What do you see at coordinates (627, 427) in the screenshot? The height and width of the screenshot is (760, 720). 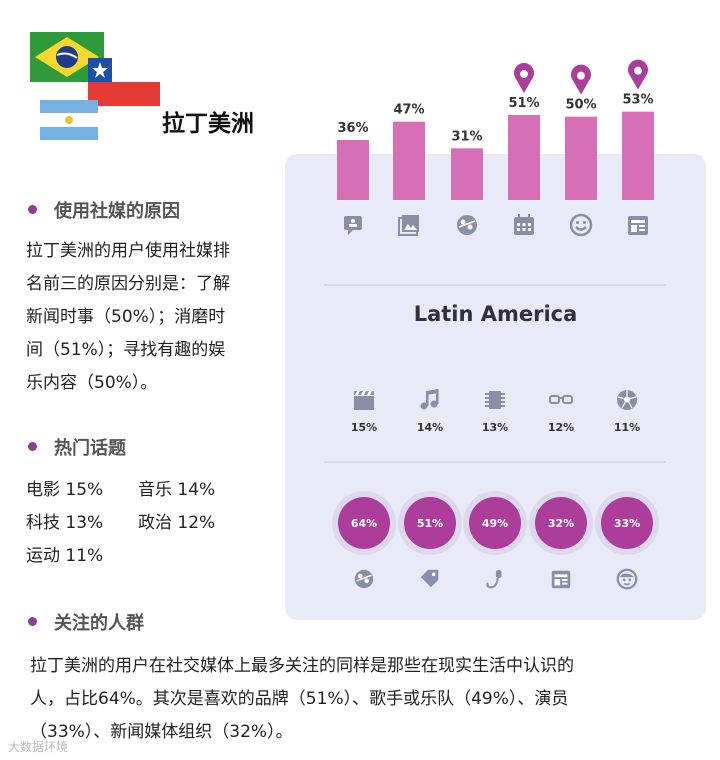 I see `topic-percent-label: 11%` at bounding box center [627, 427].